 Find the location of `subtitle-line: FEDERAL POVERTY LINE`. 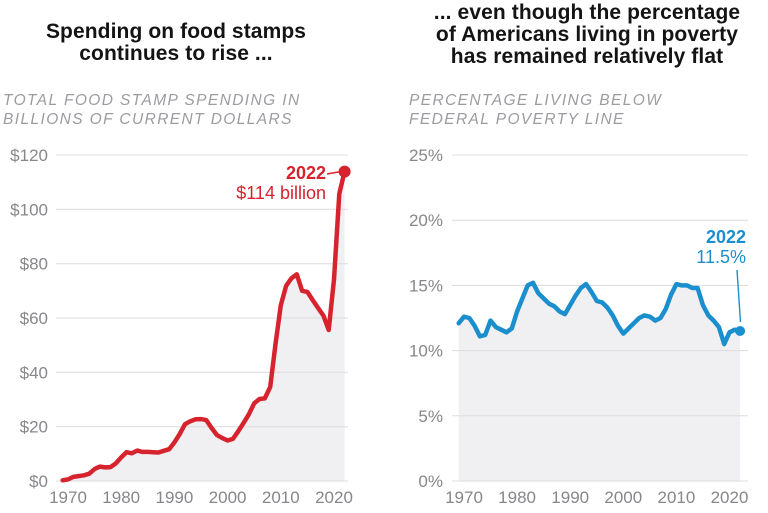

subtitle-line: FEDERAL POVERTY LINE is located at coordinates (517, 119).